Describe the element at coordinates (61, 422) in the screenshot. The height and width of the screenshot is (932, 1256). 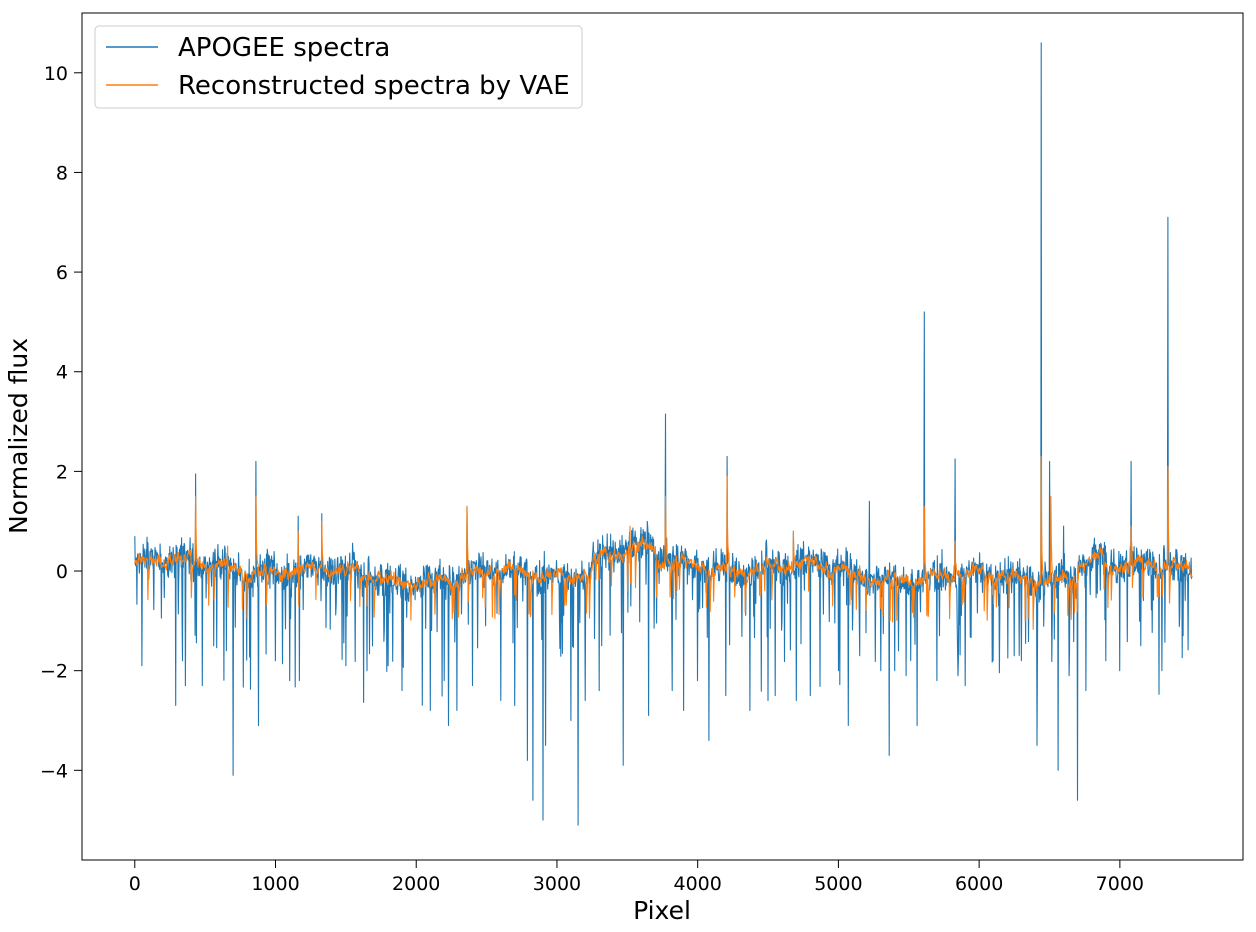
I see `y-axis: −4 −2 0 2 4 6 8 10` at that location.